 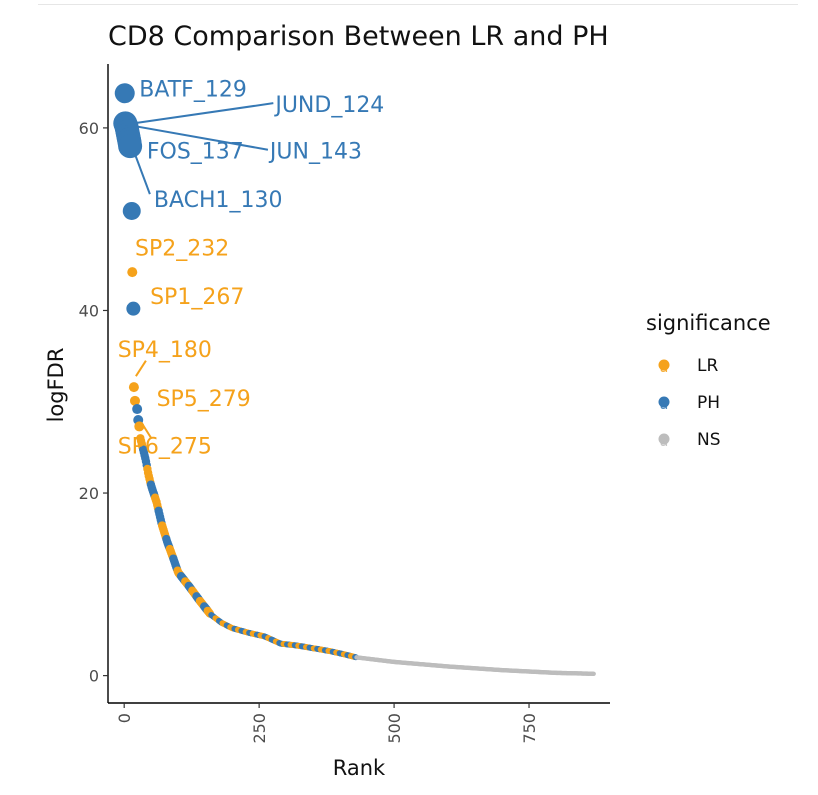 What do you see at coordinates (195, 152) in the screenshot?
I see `point-label: FOS_137` at bounding box center [195, 152].